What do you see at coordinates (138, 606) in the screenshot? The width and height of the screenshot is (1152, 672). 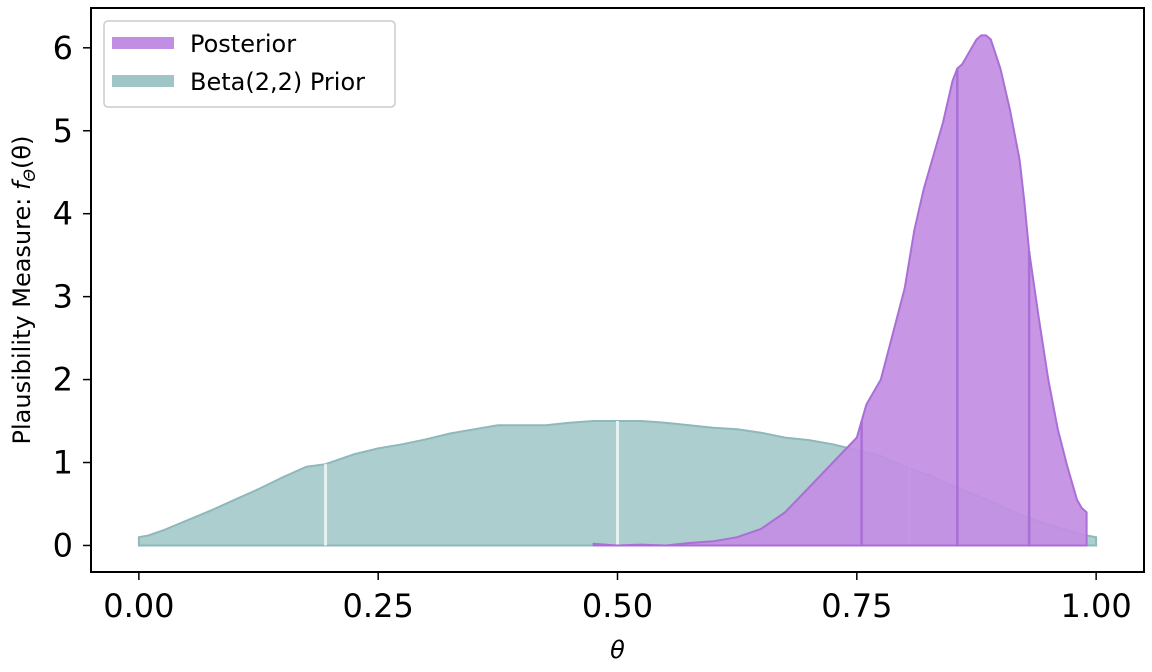 I see `x-tick-label: 0.00` at bounding box center [138, 606].